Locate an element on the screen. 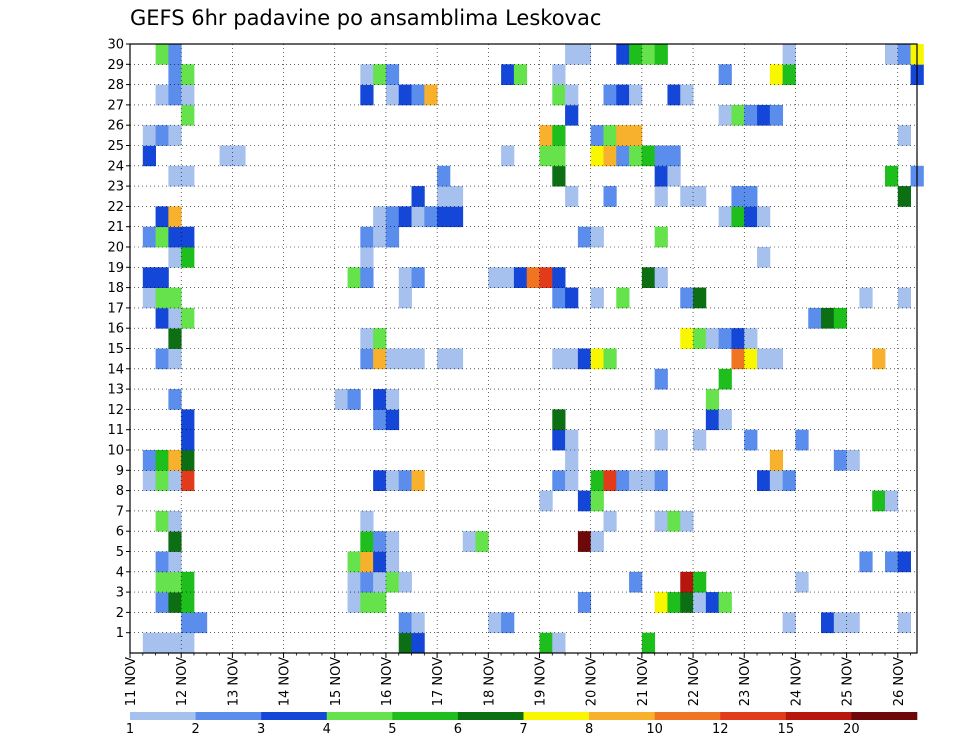 This screenshot has width=960, height=742. legend-label: 20 is located at coordinates (851, 729).